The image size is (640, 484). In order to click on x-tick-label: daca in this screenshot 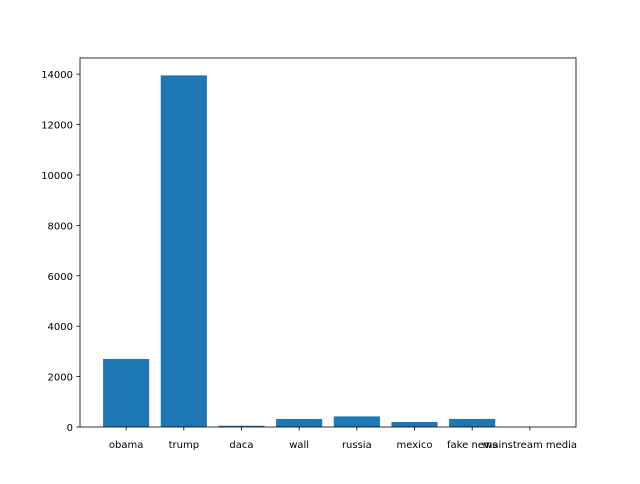, I will do `click(241, 445)`.